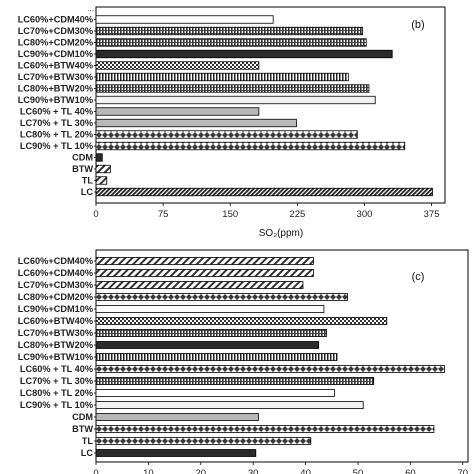 Image resolution: width=474 pixels, height=474 pixels. What do you see at coordinates (365, 214) in the screenshot?
I see `x-tick-label: 300` at bounding box center [365, 214].